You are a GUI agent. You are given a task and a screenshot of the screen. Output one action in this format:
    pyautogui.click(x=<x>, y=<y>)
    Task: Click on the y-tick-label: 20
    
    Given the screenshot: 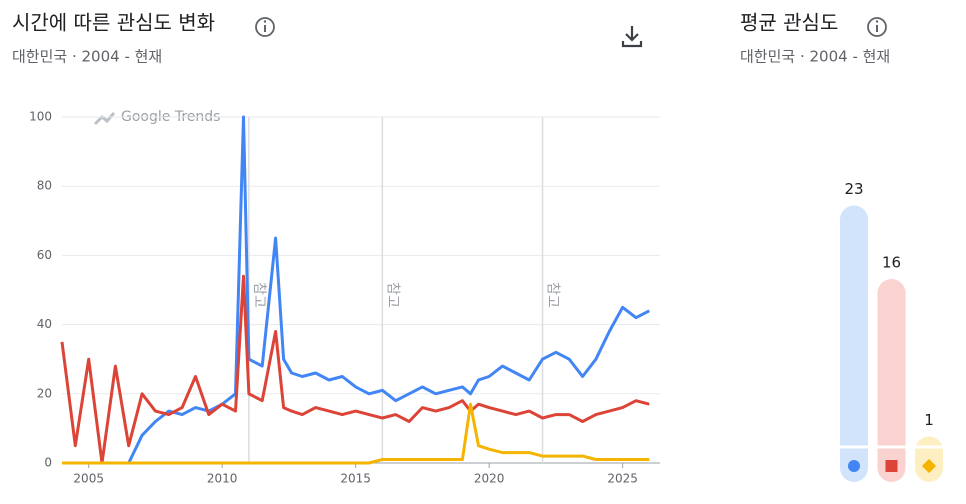 What is the action you would take?
    pyautogui.click(x=44, y=393)
    